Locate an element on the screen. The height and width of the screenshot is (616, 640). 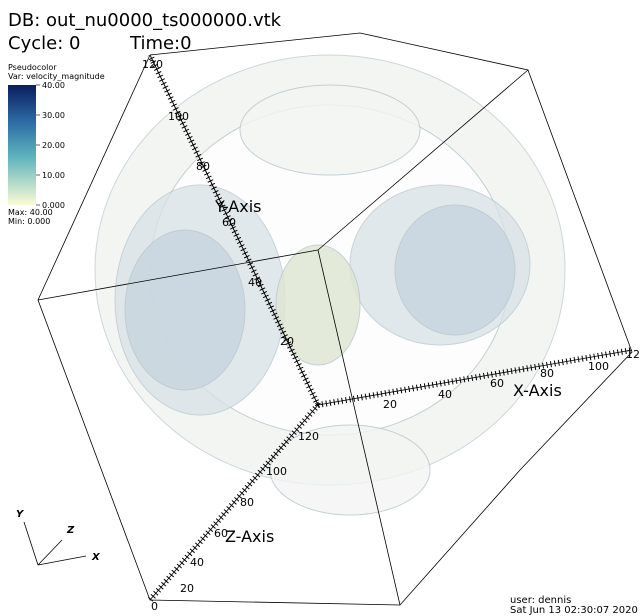
z-axis-title: Z-Axis is located at coordinates (249, 536).